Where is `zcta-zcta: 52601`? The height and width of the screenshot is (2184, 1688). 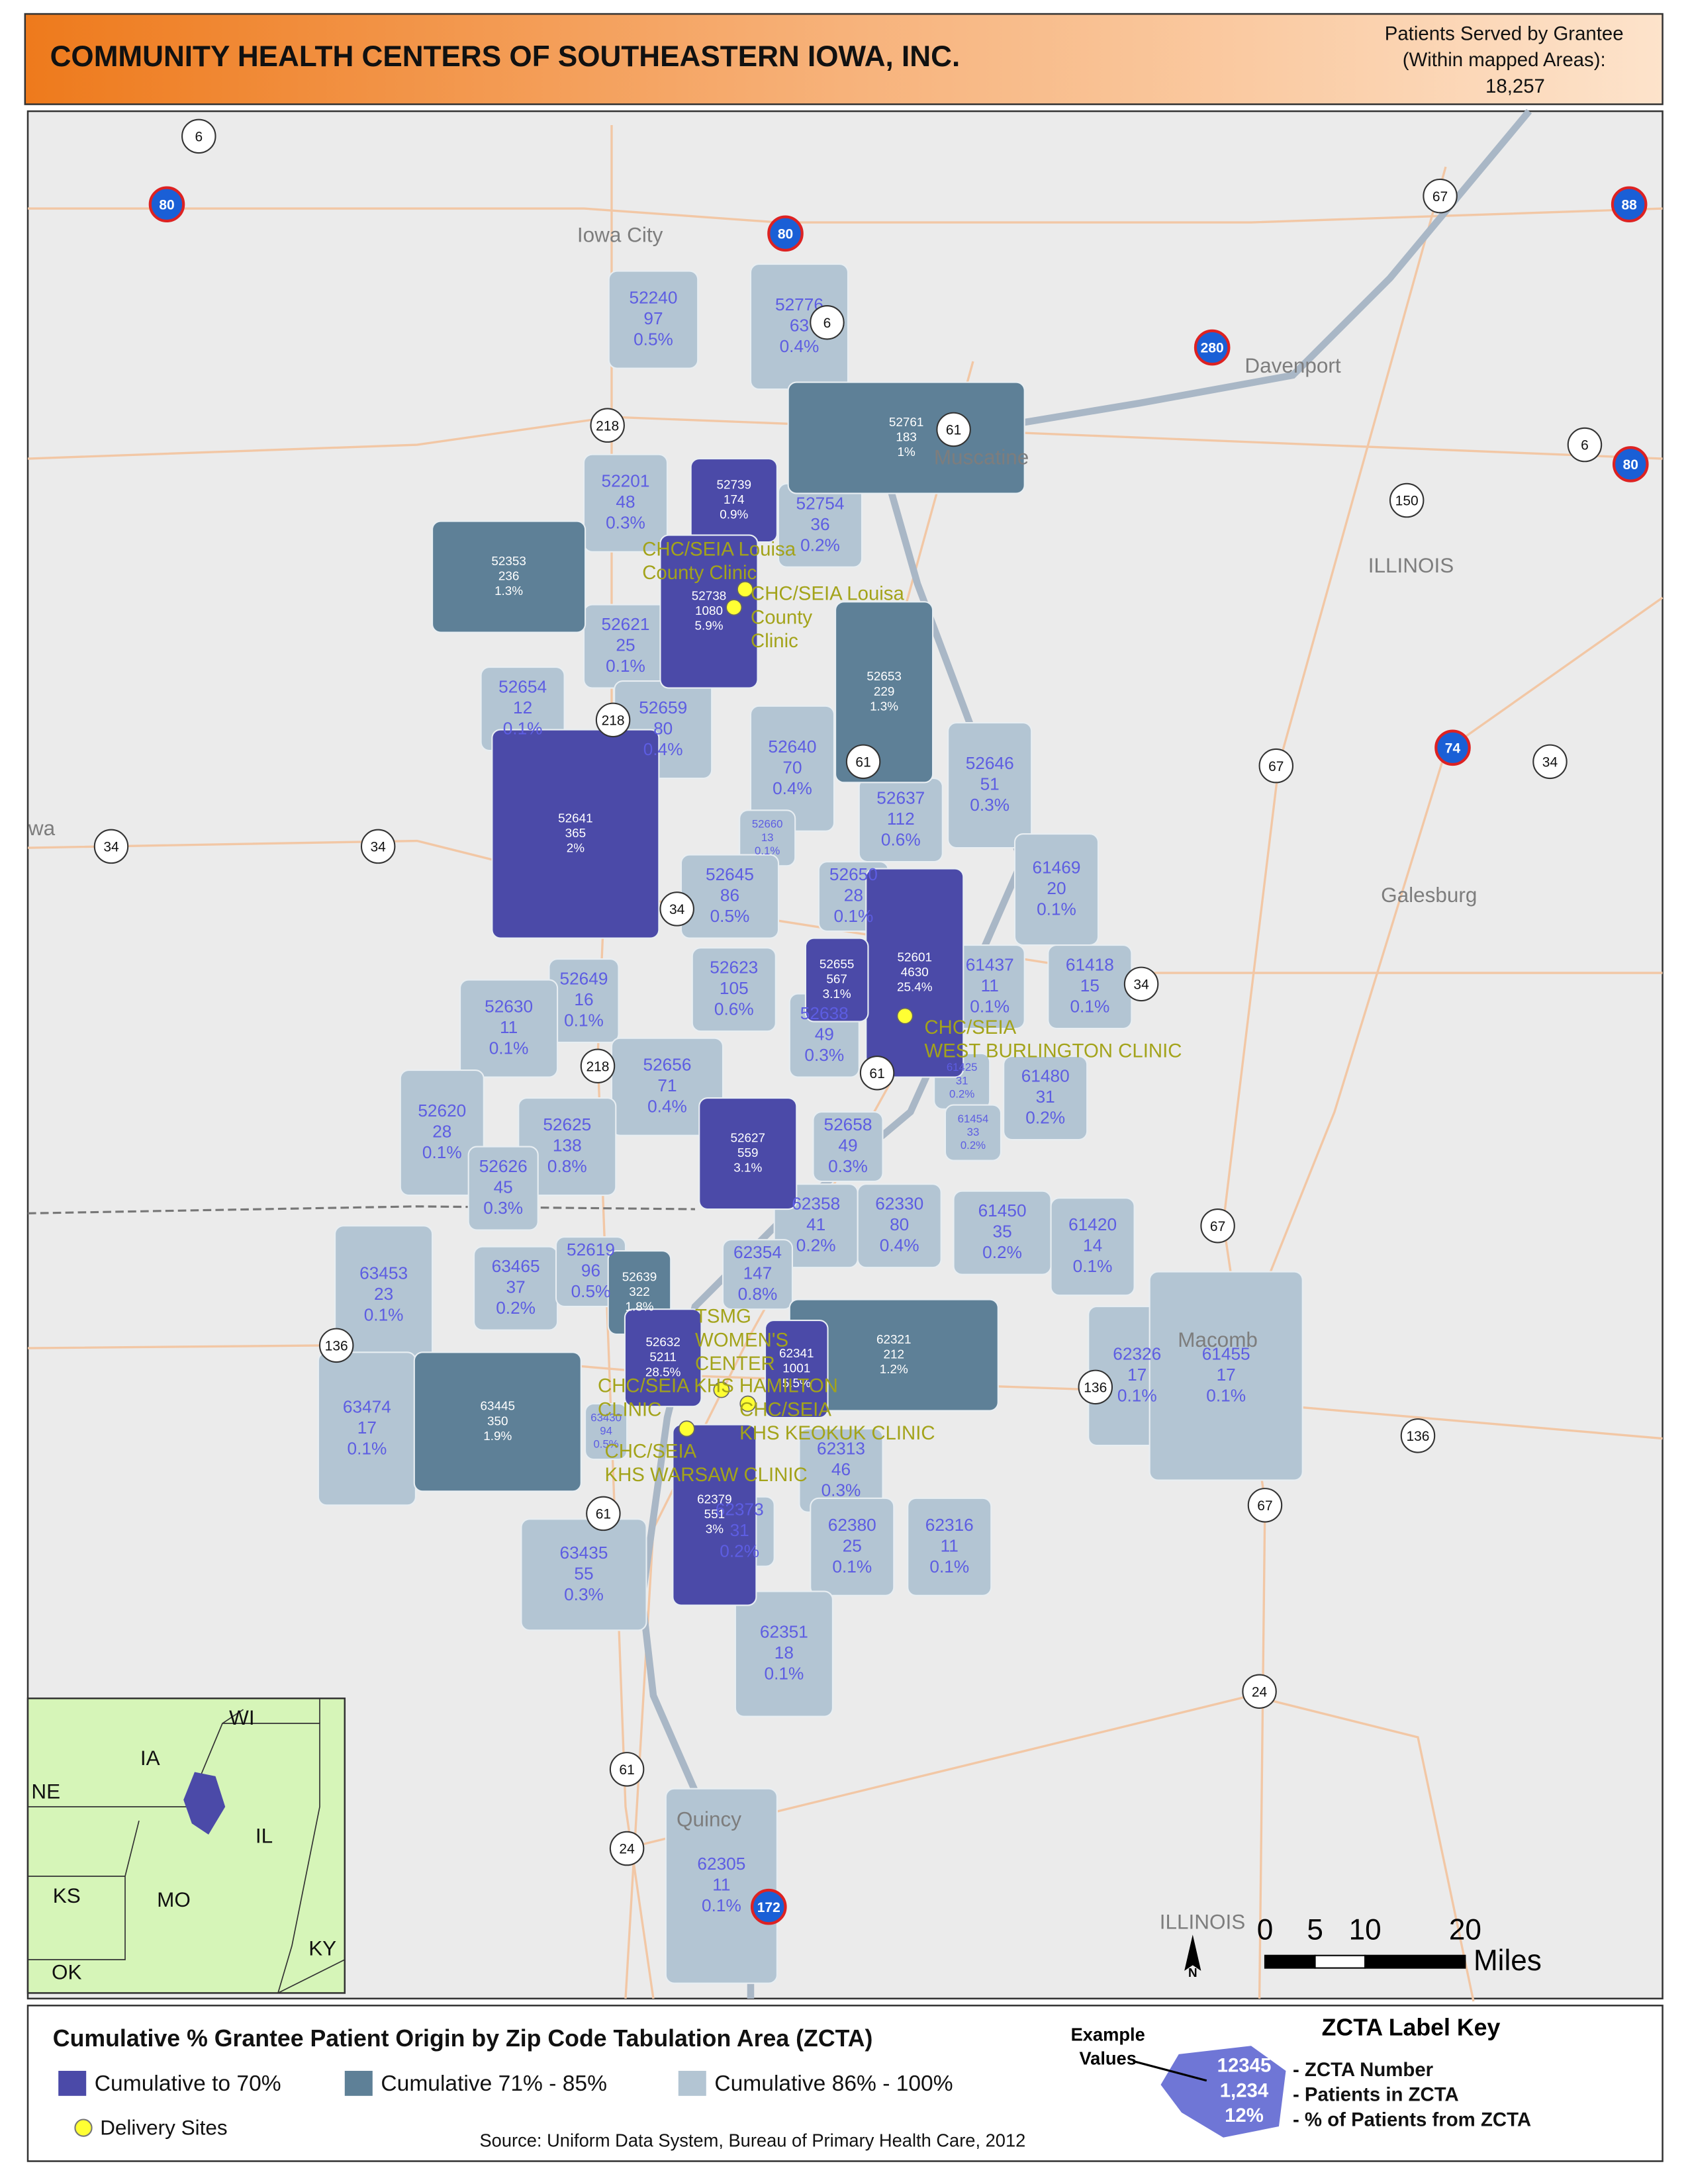 zcta-zcta: 52601 is located at coordinates (915, 957).